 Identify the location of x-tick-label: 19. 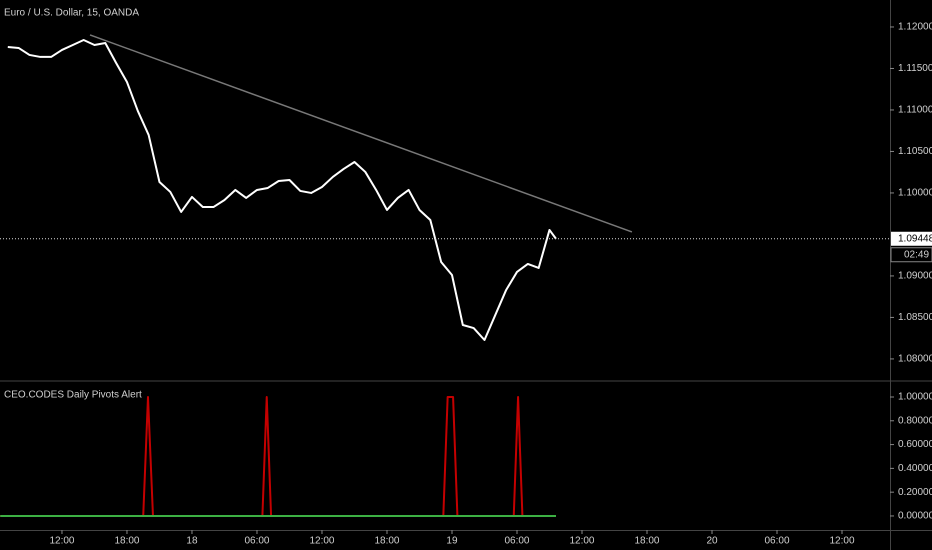
(452, 541).